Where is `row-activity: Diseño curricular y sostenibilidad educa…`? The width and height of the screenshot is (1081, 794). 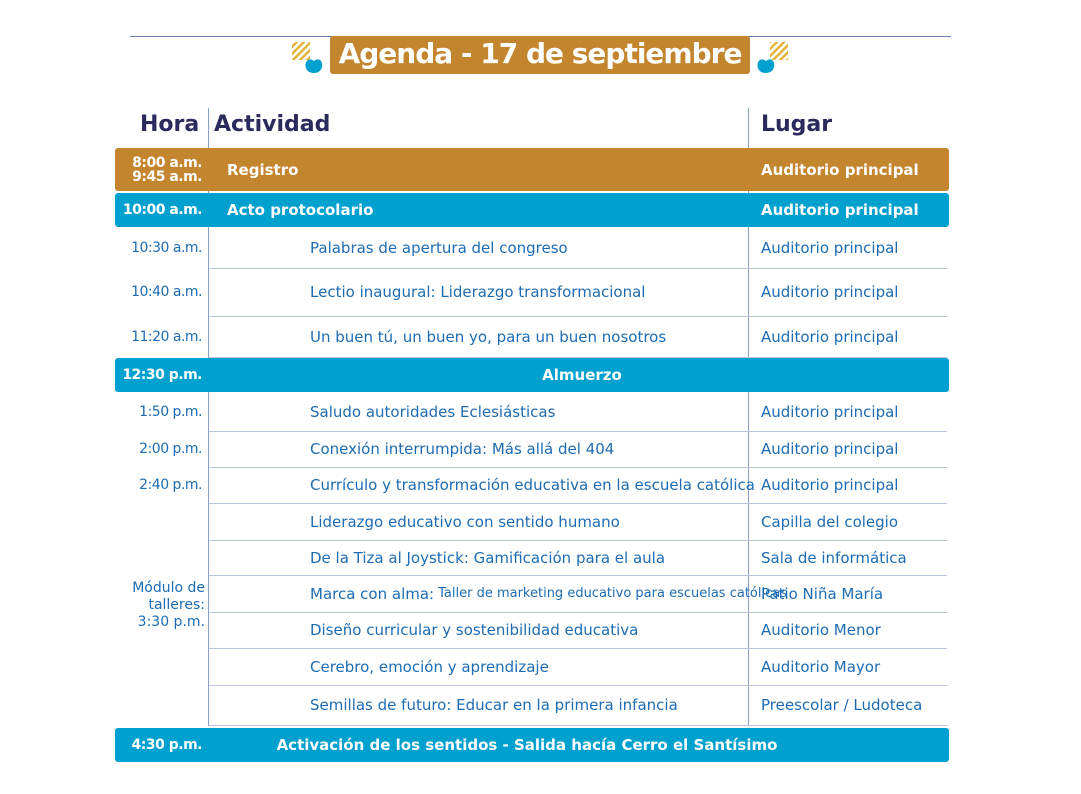
row-activity: Diseño curricular y sostenibilidad educa… is located at coordinates (474, 630).